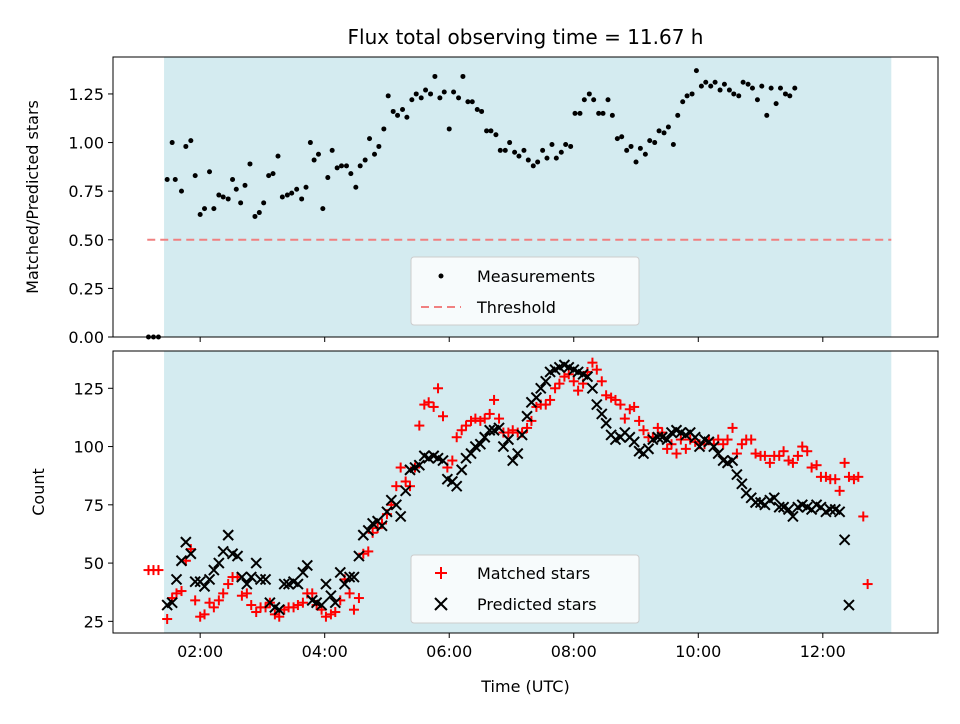  What do you see at coordinates (200, 651) in the screenshot?
I see `x-tick-label: 02:00` at bounding box center [200, 651].